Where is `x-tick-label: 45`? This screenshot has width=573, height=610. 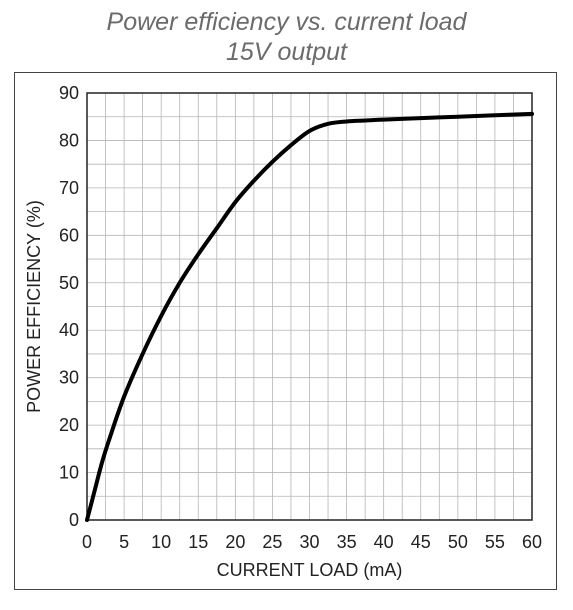 x-tick-label: 45 is located at coordinates (421, 542).